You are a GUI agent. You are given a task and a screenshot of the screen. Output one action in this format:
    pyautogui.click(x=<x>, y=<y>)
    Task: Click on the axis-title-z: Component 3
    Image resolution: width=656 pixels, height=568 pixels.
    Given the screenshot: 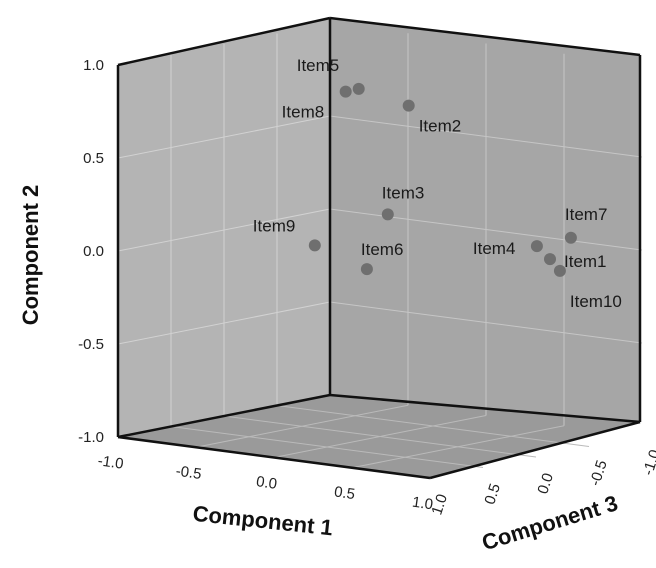 What is the action you would take?
    pyautogui.click(x=550, y=522)
    